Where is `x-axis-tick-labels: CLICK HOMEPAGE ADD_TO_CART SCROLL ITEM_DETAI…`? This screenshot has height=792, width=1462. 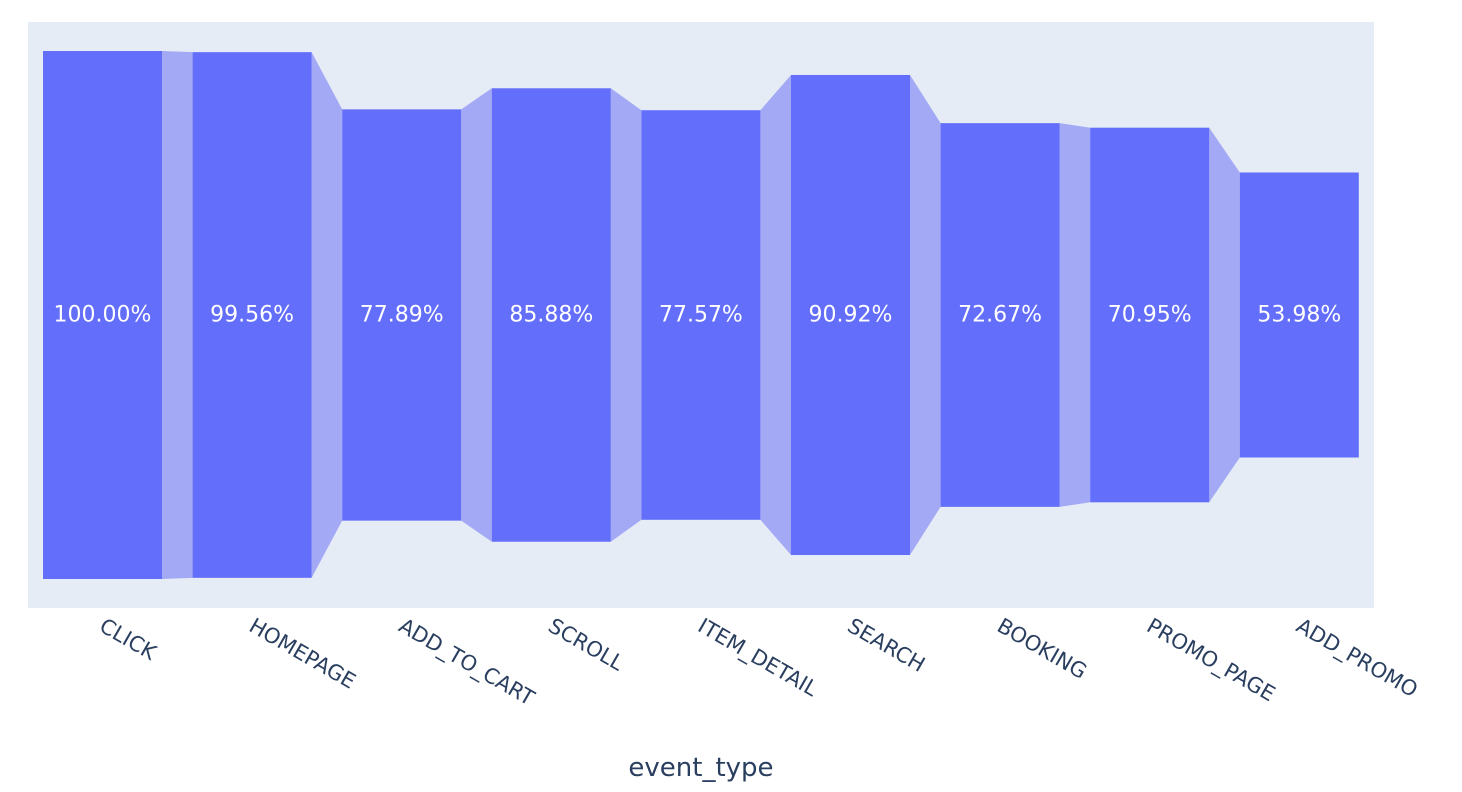 x-axis-tick-labels: CLICK HOMEPAGE ADD_TO_CART SCROLL ITEM_DETAI… is located at coordinates (759, 663).